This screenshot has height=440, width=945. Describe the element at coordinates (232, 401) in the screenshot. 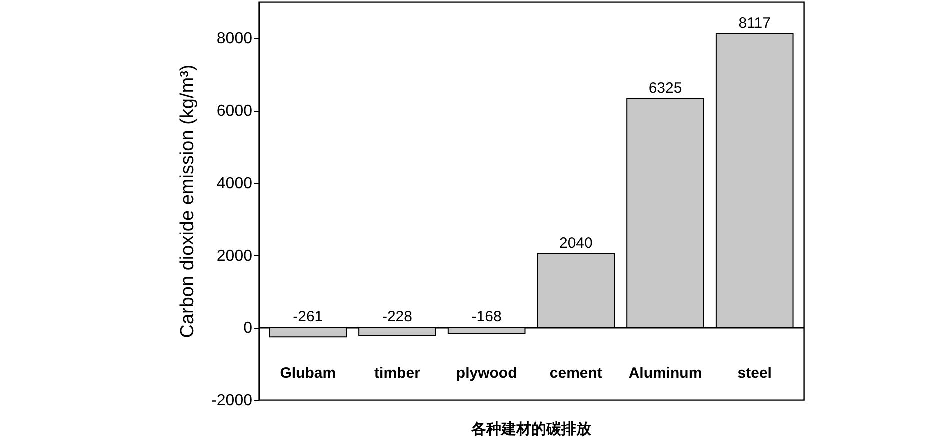

I see `y-tick-label: -2000` at that location.